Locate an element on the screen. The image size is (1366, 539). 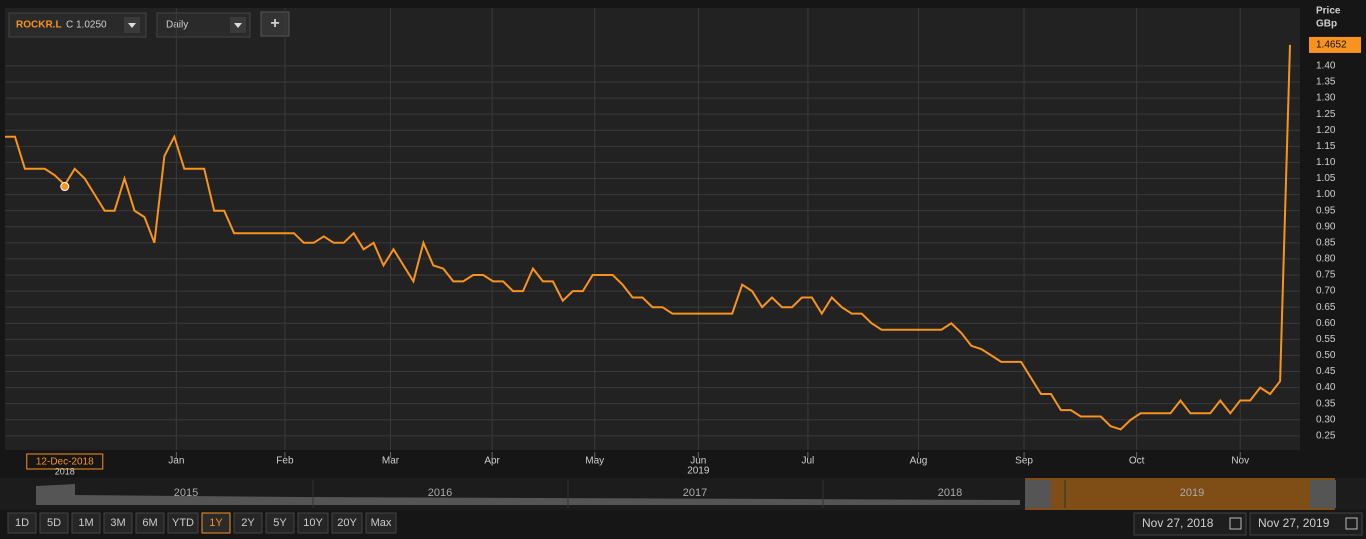
crosshair-year: 2018 is located at coordinates (65, 471).